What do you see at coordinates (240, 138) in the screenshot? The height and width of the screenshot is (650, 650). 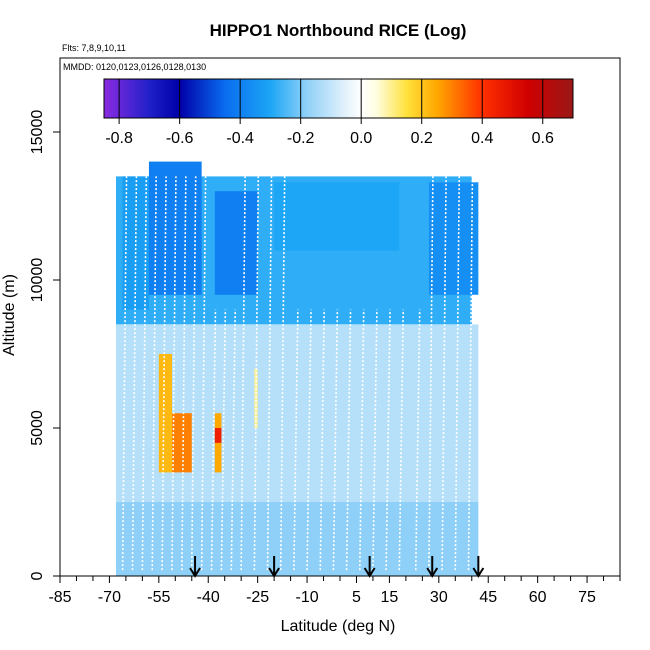 I see `colorbar-tick-label: -0.4` at bounding box center [240, 138].